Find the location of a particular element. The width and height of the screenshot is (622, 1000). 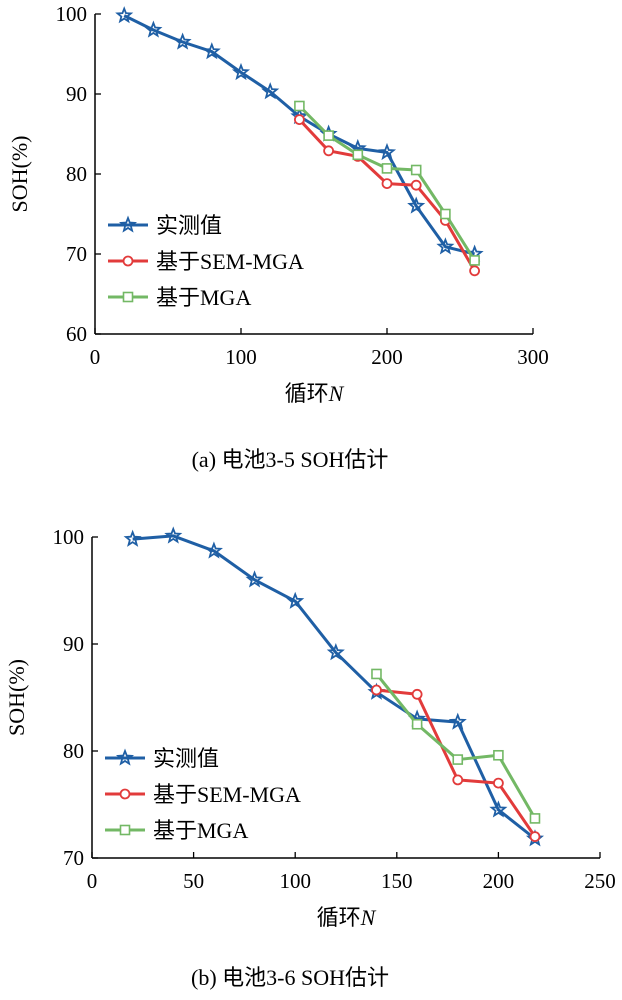

panel-a-legend-label: 基于SEM-MGA is located at coordinates (230, 261).